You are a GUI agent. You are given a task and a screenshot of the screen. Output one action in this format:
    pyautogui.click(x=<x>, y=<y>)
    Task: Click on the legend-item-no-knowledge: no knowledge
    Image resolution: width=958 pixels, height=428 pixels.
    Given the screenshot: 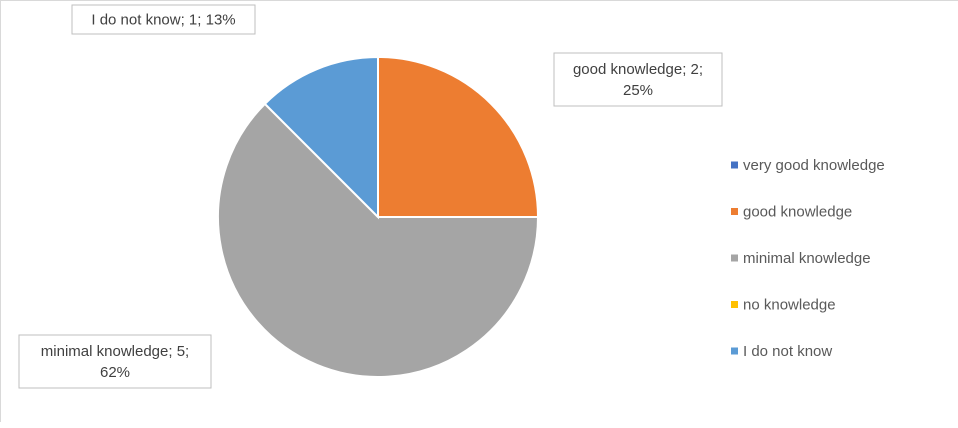 What is the action you would take?
    pyautogui.click(x=783, y=305)
    